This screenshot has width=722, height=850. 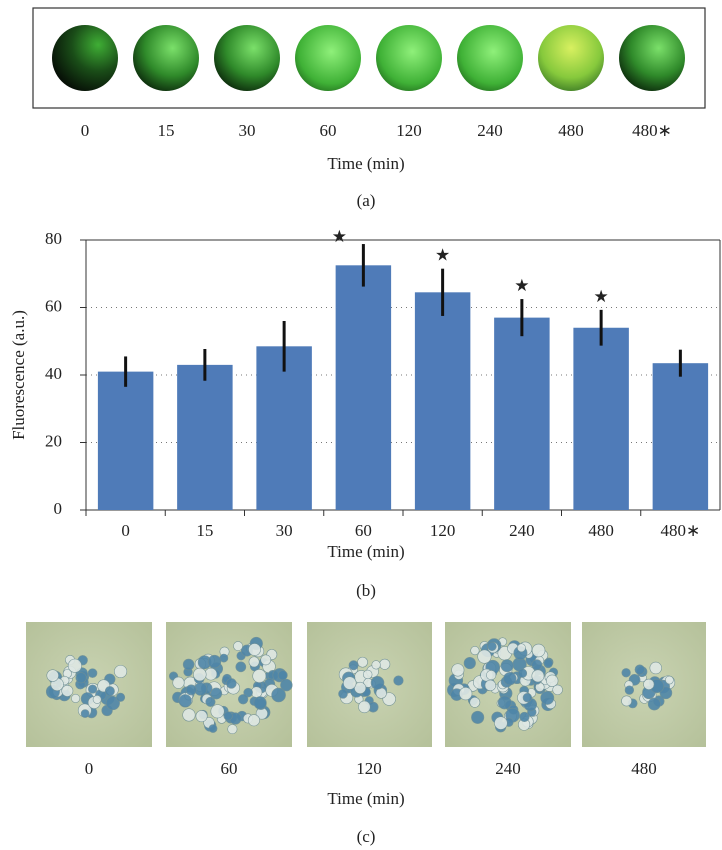 I want to click on x-tick-label: 60, so click(x=363, y=530).